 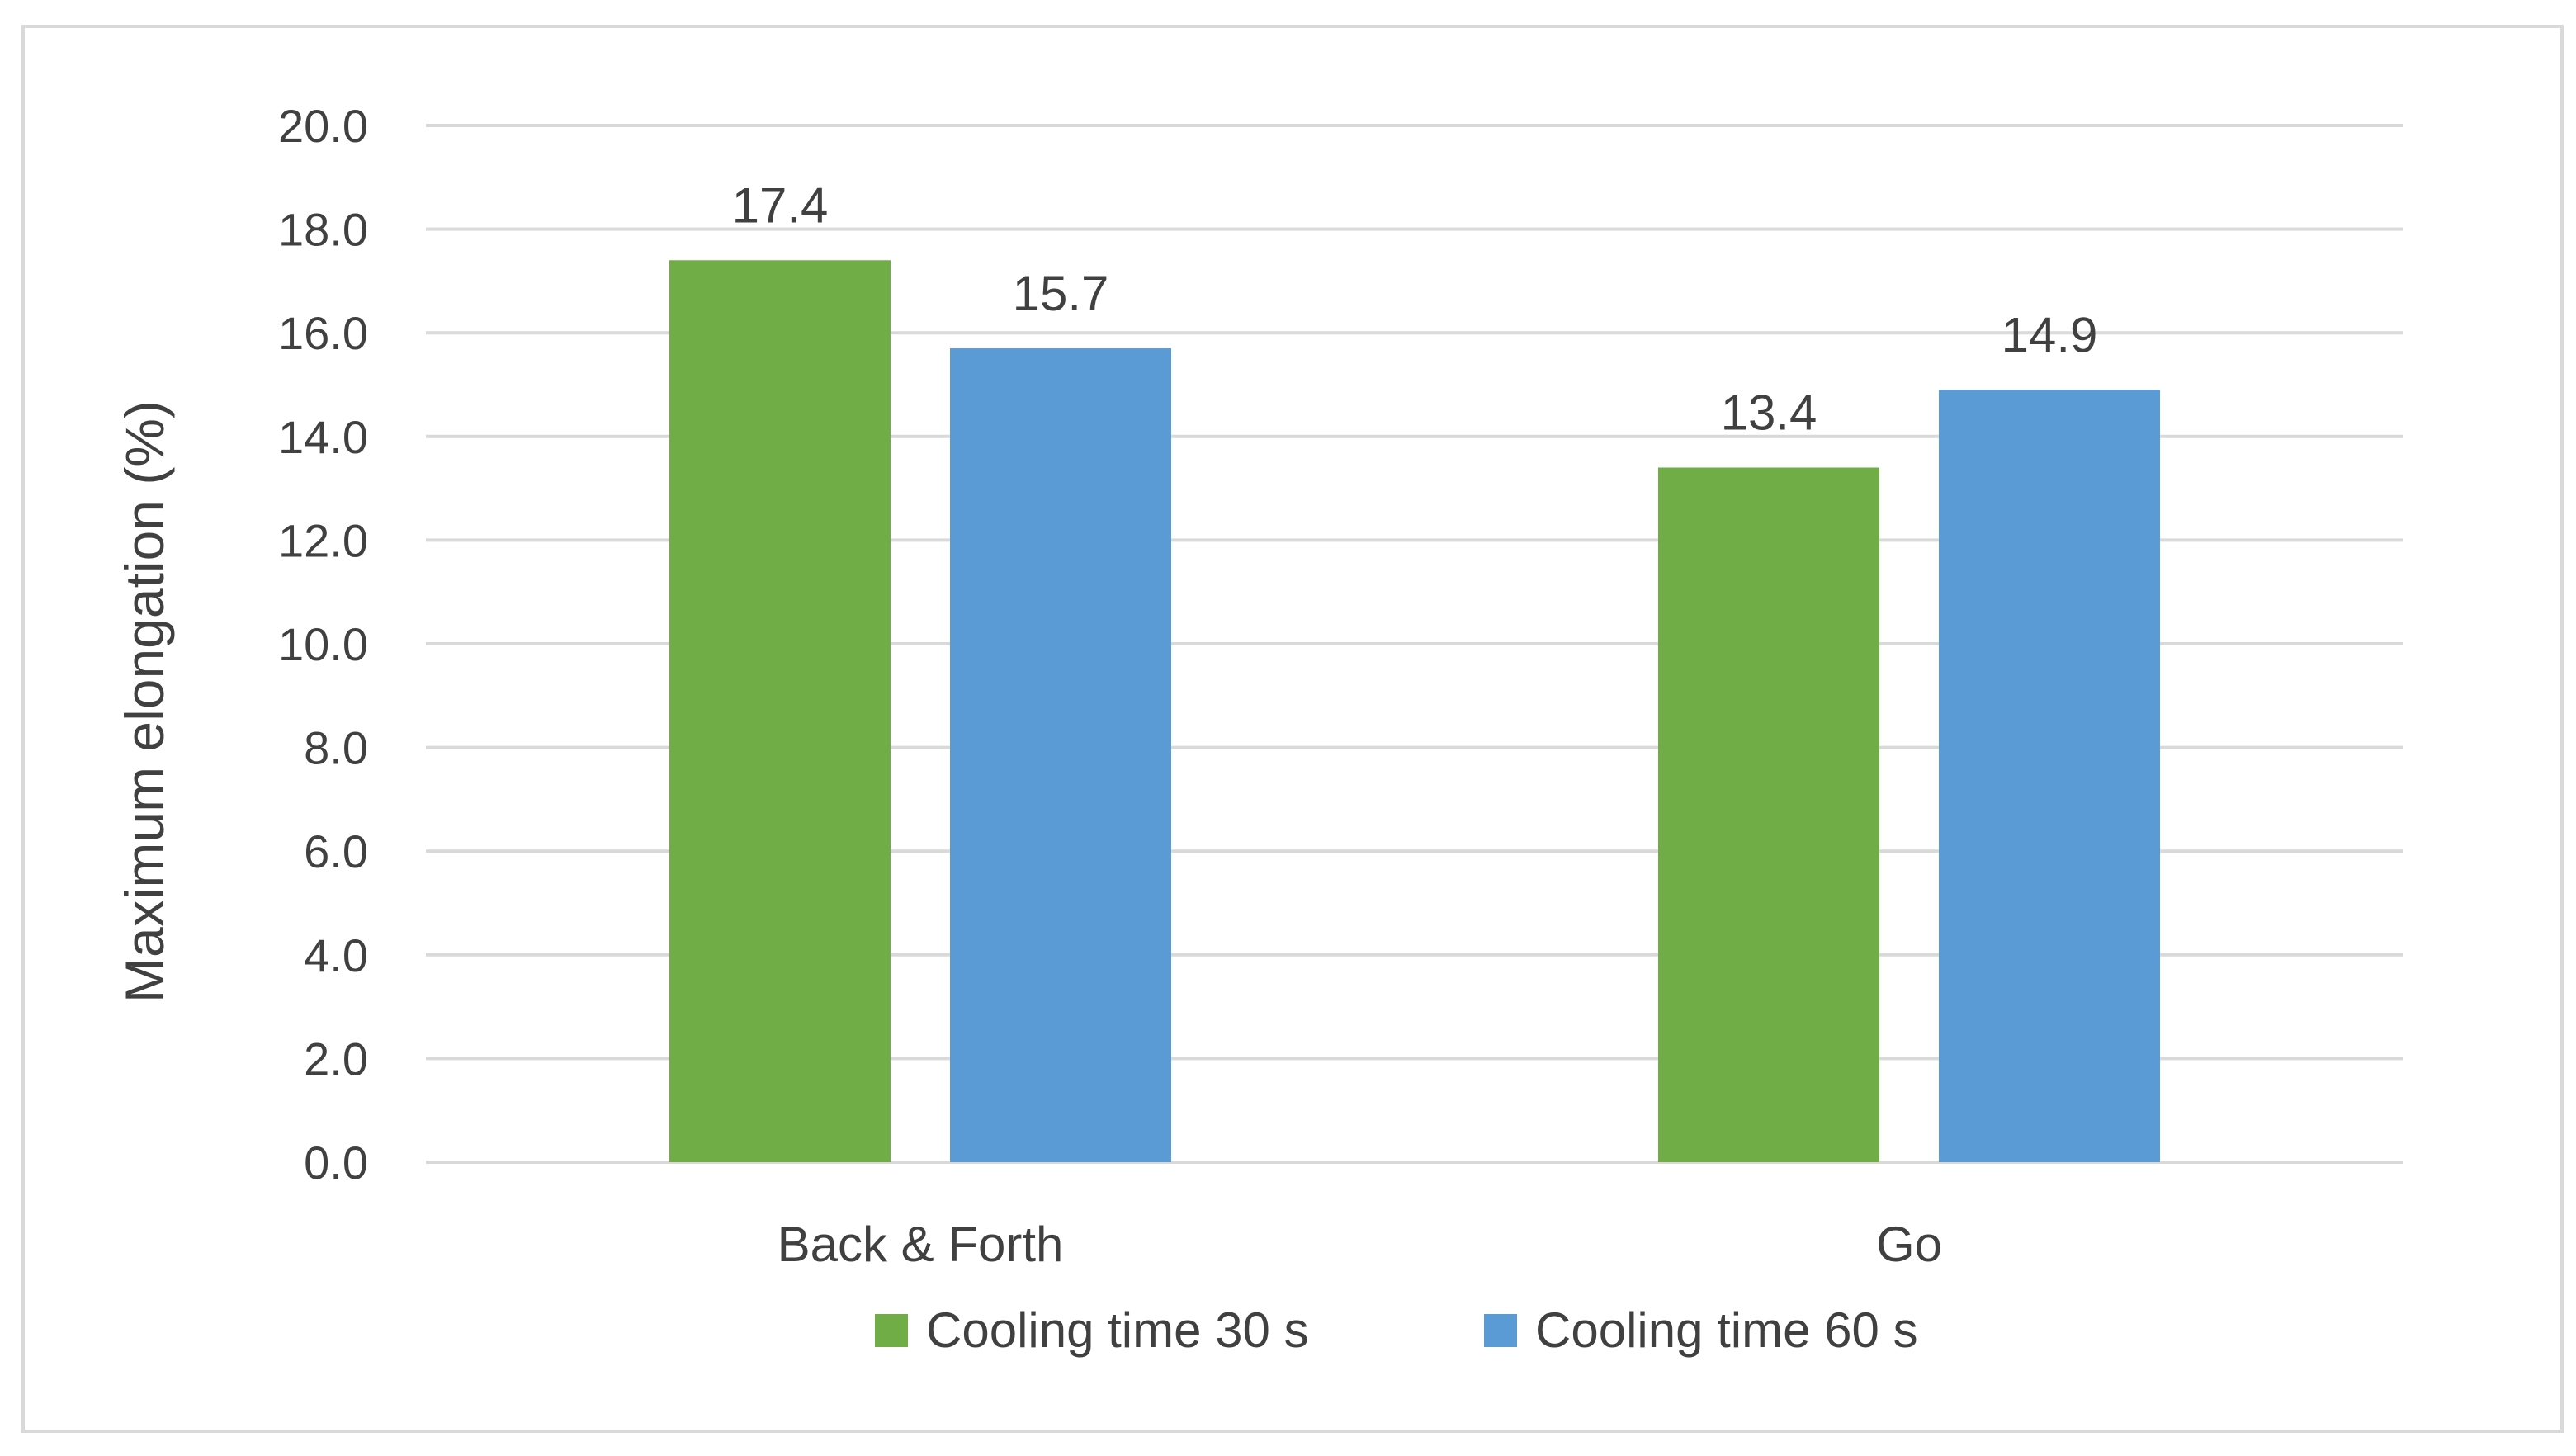 I want to click on y-tick-label: 16.0, so click(x=323, y=333).